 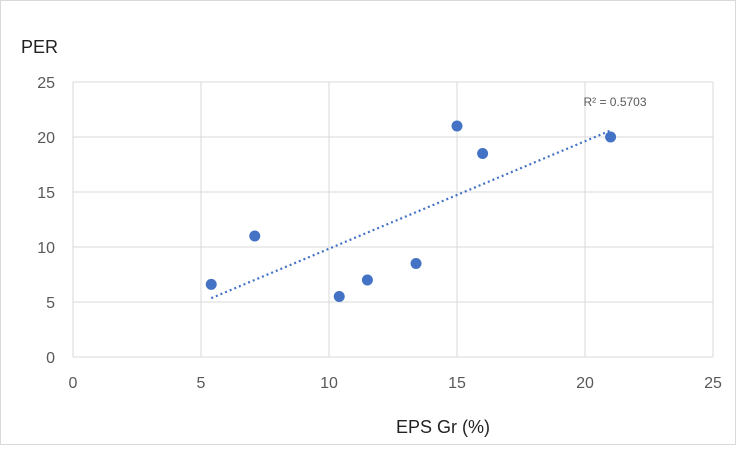 I want to click on y-tick-label: 15, so click(x=46, y=193).